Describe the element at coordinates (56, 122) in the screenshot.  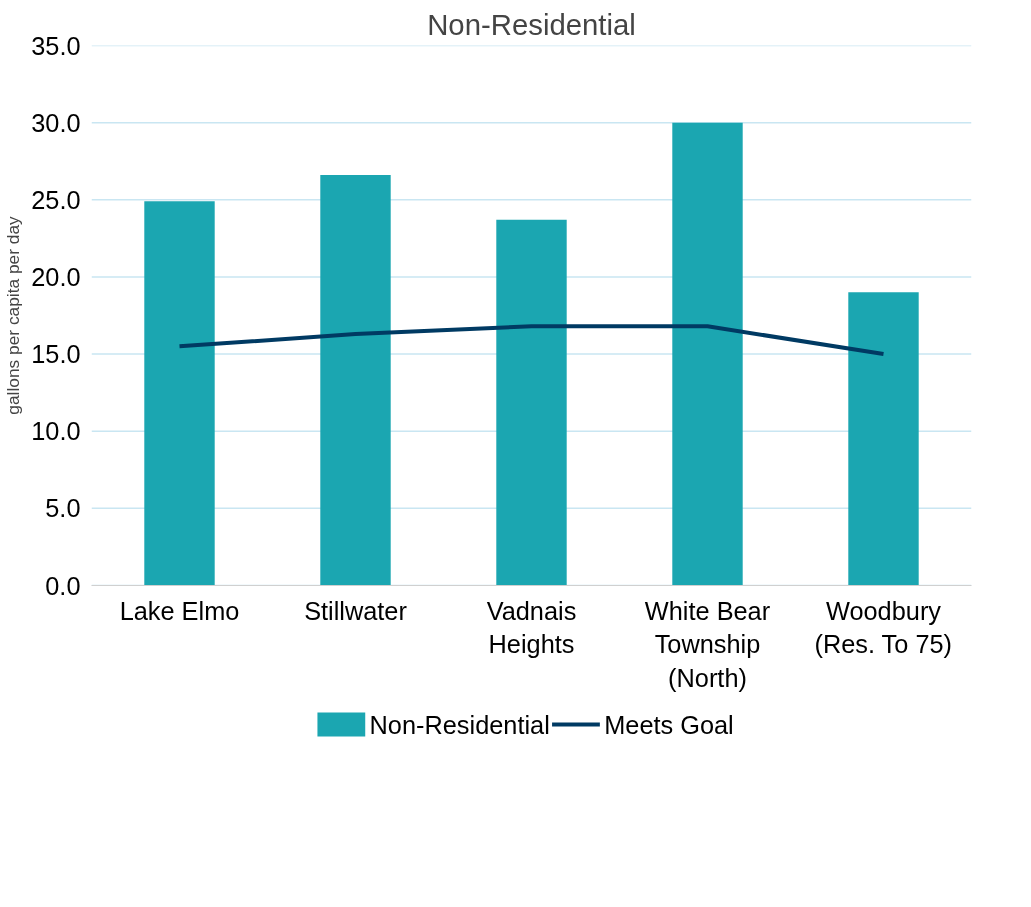
I see `y-tick-label: 30.0` at that location.